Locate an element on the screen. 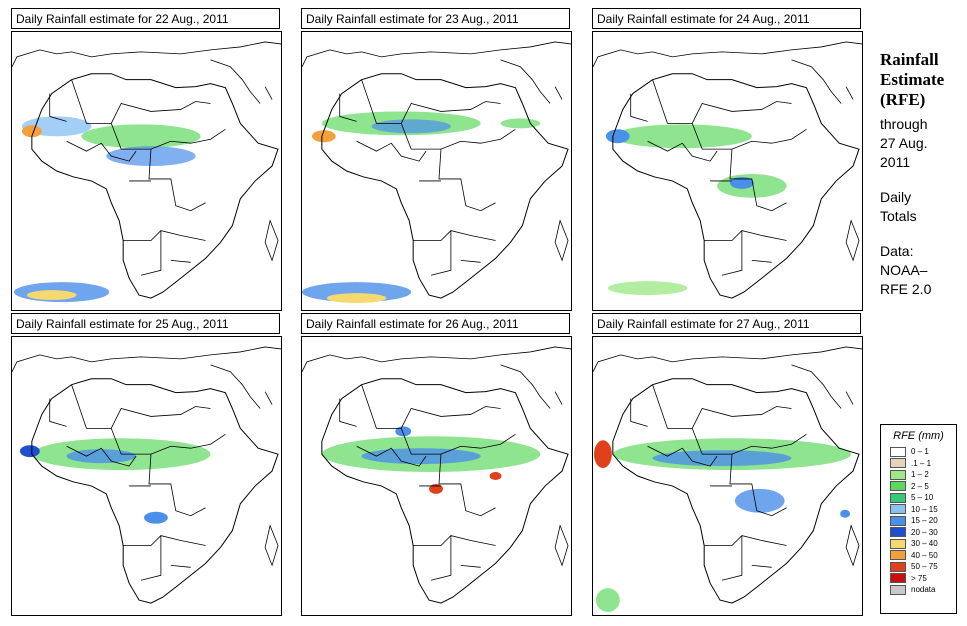  daily-label-2: Totals is located at coordinates (898, 216).